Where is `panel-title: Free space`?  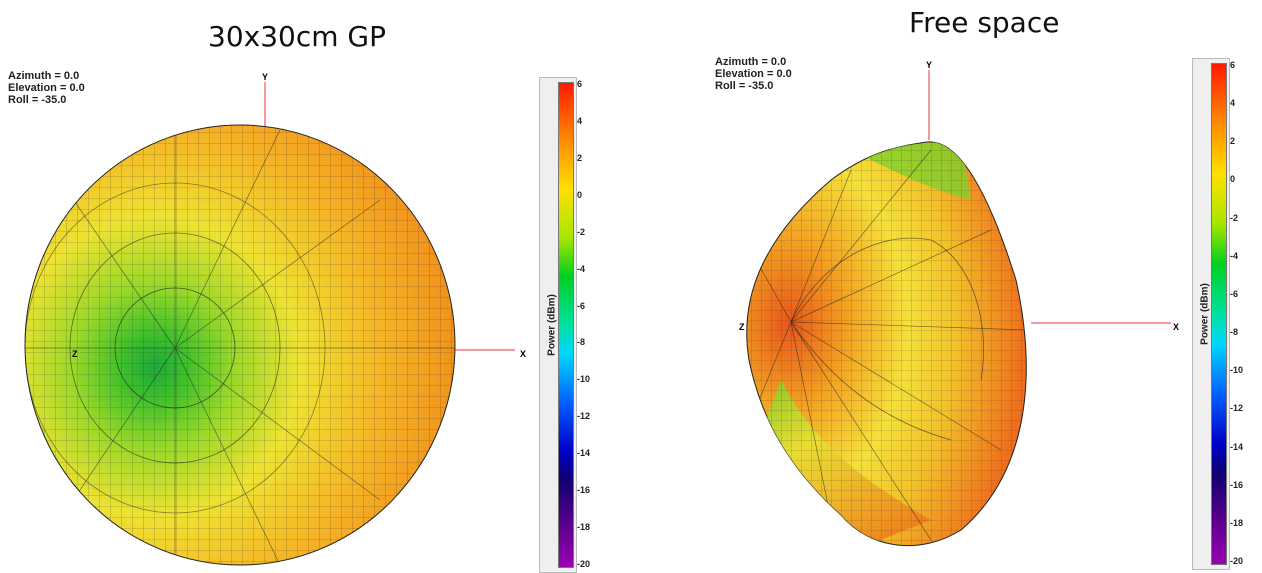 panel-title: Free space is located at coordinates (984, 22).